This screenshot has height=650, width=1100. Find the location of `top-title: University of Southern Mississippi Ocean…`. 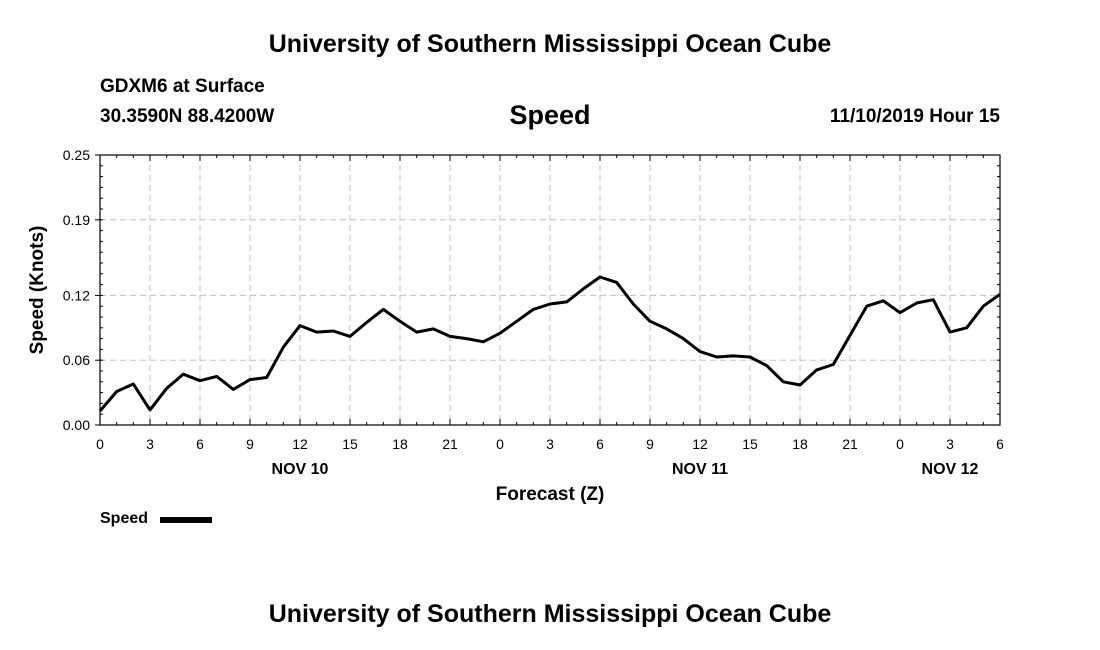

top-title: University of Southern Mississippi Ocean… is located at coordinates (550, 44).